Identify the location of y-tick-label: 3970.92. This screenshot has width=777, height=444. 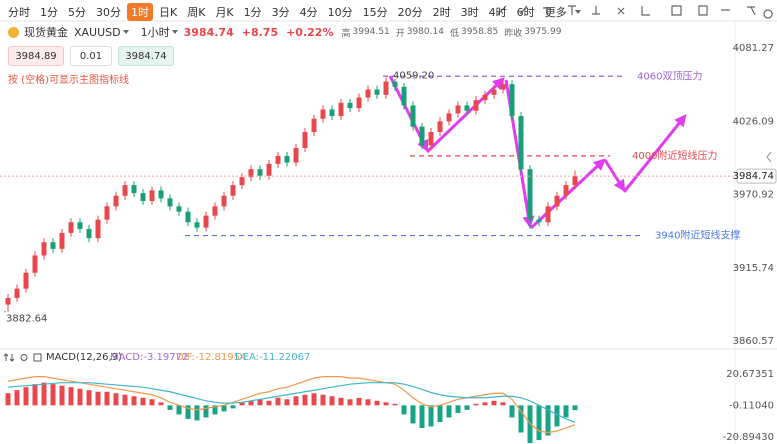
(753, 195).